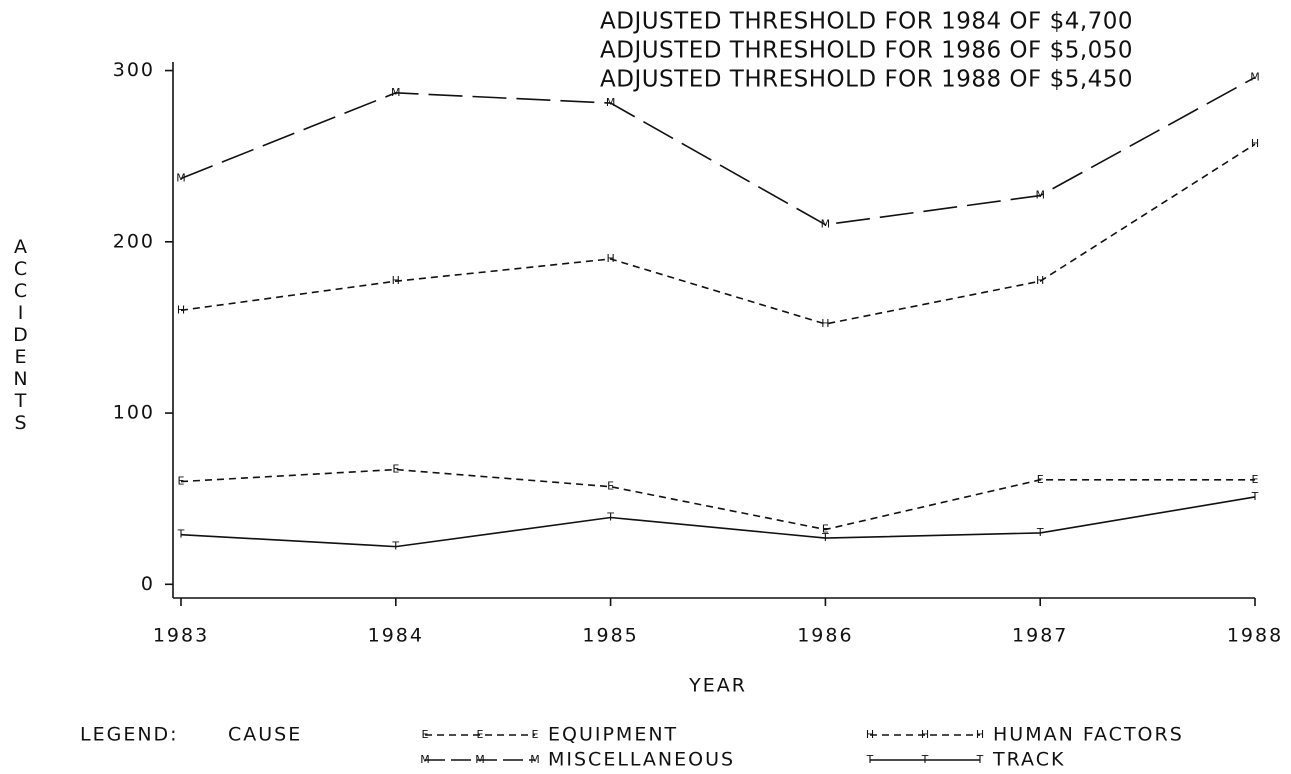 The image size is (1291, 774). Describe the element at coordinates (21, 335) in the screenshot. I see `y-axis-label: ACCIDENTS` at that location.